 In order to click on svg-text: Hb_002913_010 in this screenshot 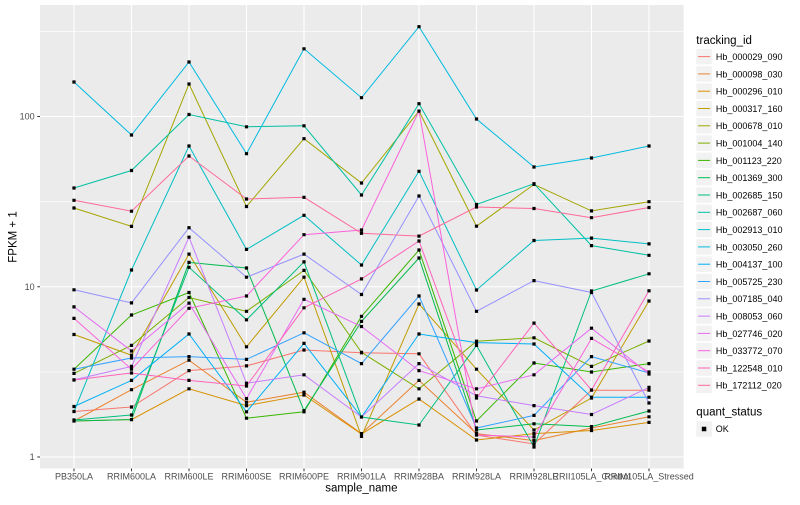, I will do `click(749, 230)`.